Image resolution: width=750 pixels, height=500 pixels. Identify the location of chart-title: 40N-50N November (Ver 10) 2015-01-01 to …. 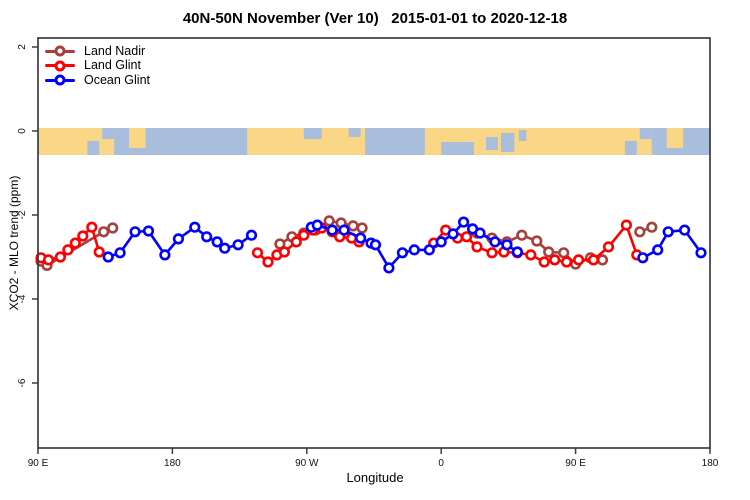
(375, 18).